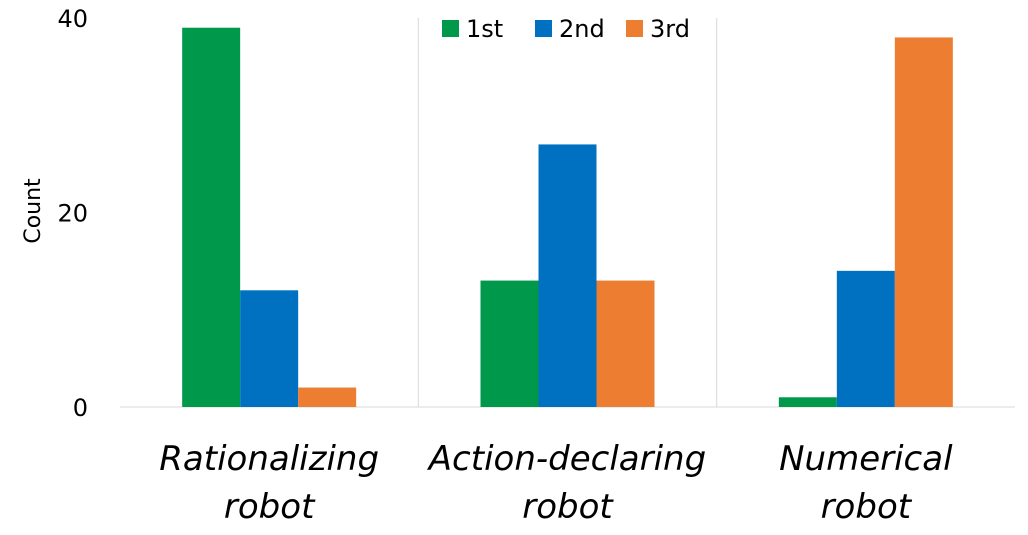  What do you see at coordinates (543, 28) in the screenshot?
I see `legend-swatch-2nd` at bounding box center [543, 28].